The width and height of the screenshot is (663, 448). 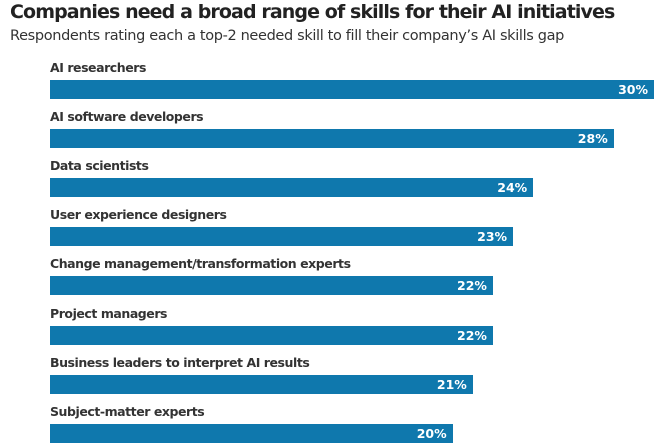 What do you see at coordinates (592, 139) in the screenshot?
I see `bar-value-label: 28%` at bounding box center [592, 139].